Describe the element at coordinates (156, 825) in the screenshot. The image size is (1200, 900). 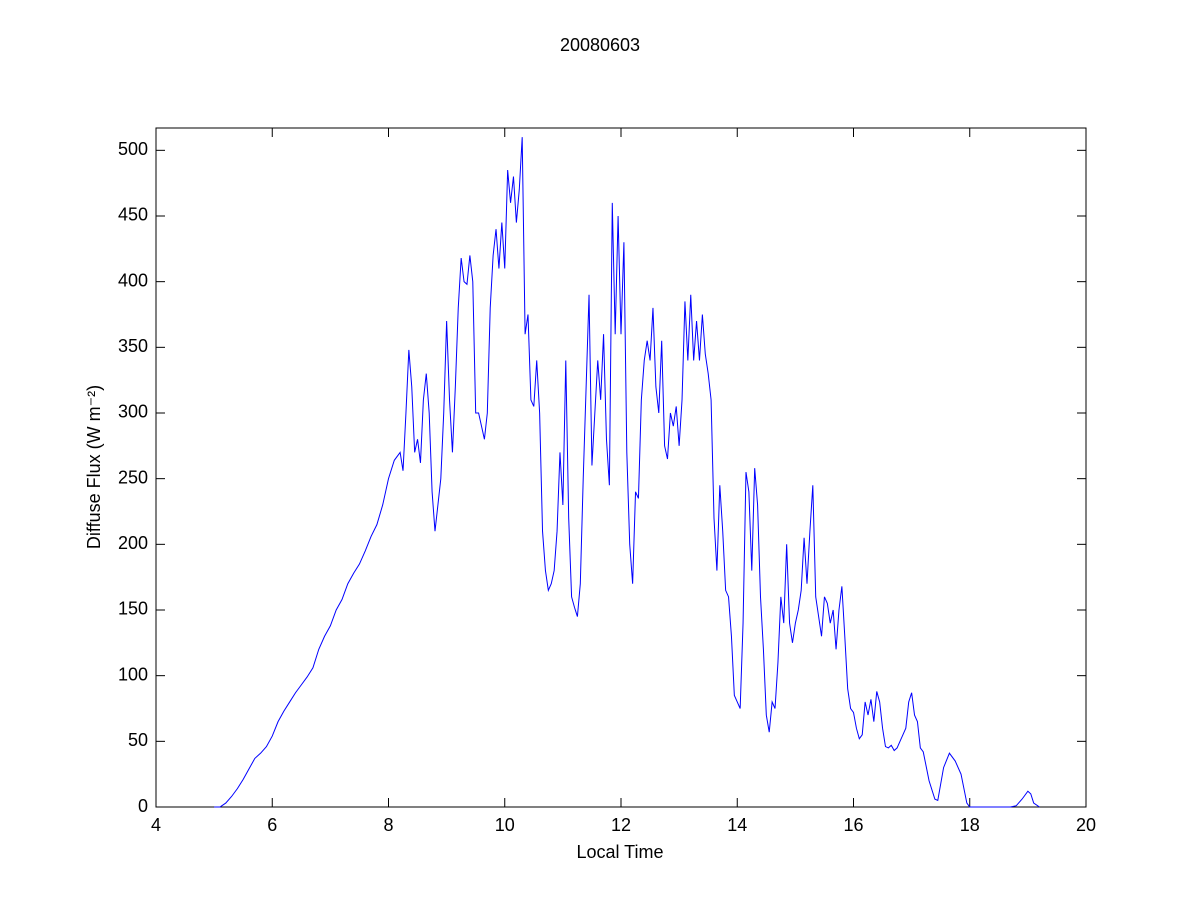
I see `x-tick-label: 4` at that location.